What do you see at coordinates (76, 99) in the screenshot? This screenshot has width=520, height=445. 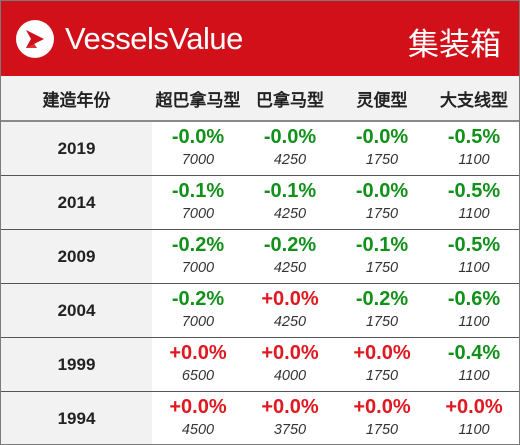 I see `column-header-build-year: 建造年份` at bounding box center [76, 99].